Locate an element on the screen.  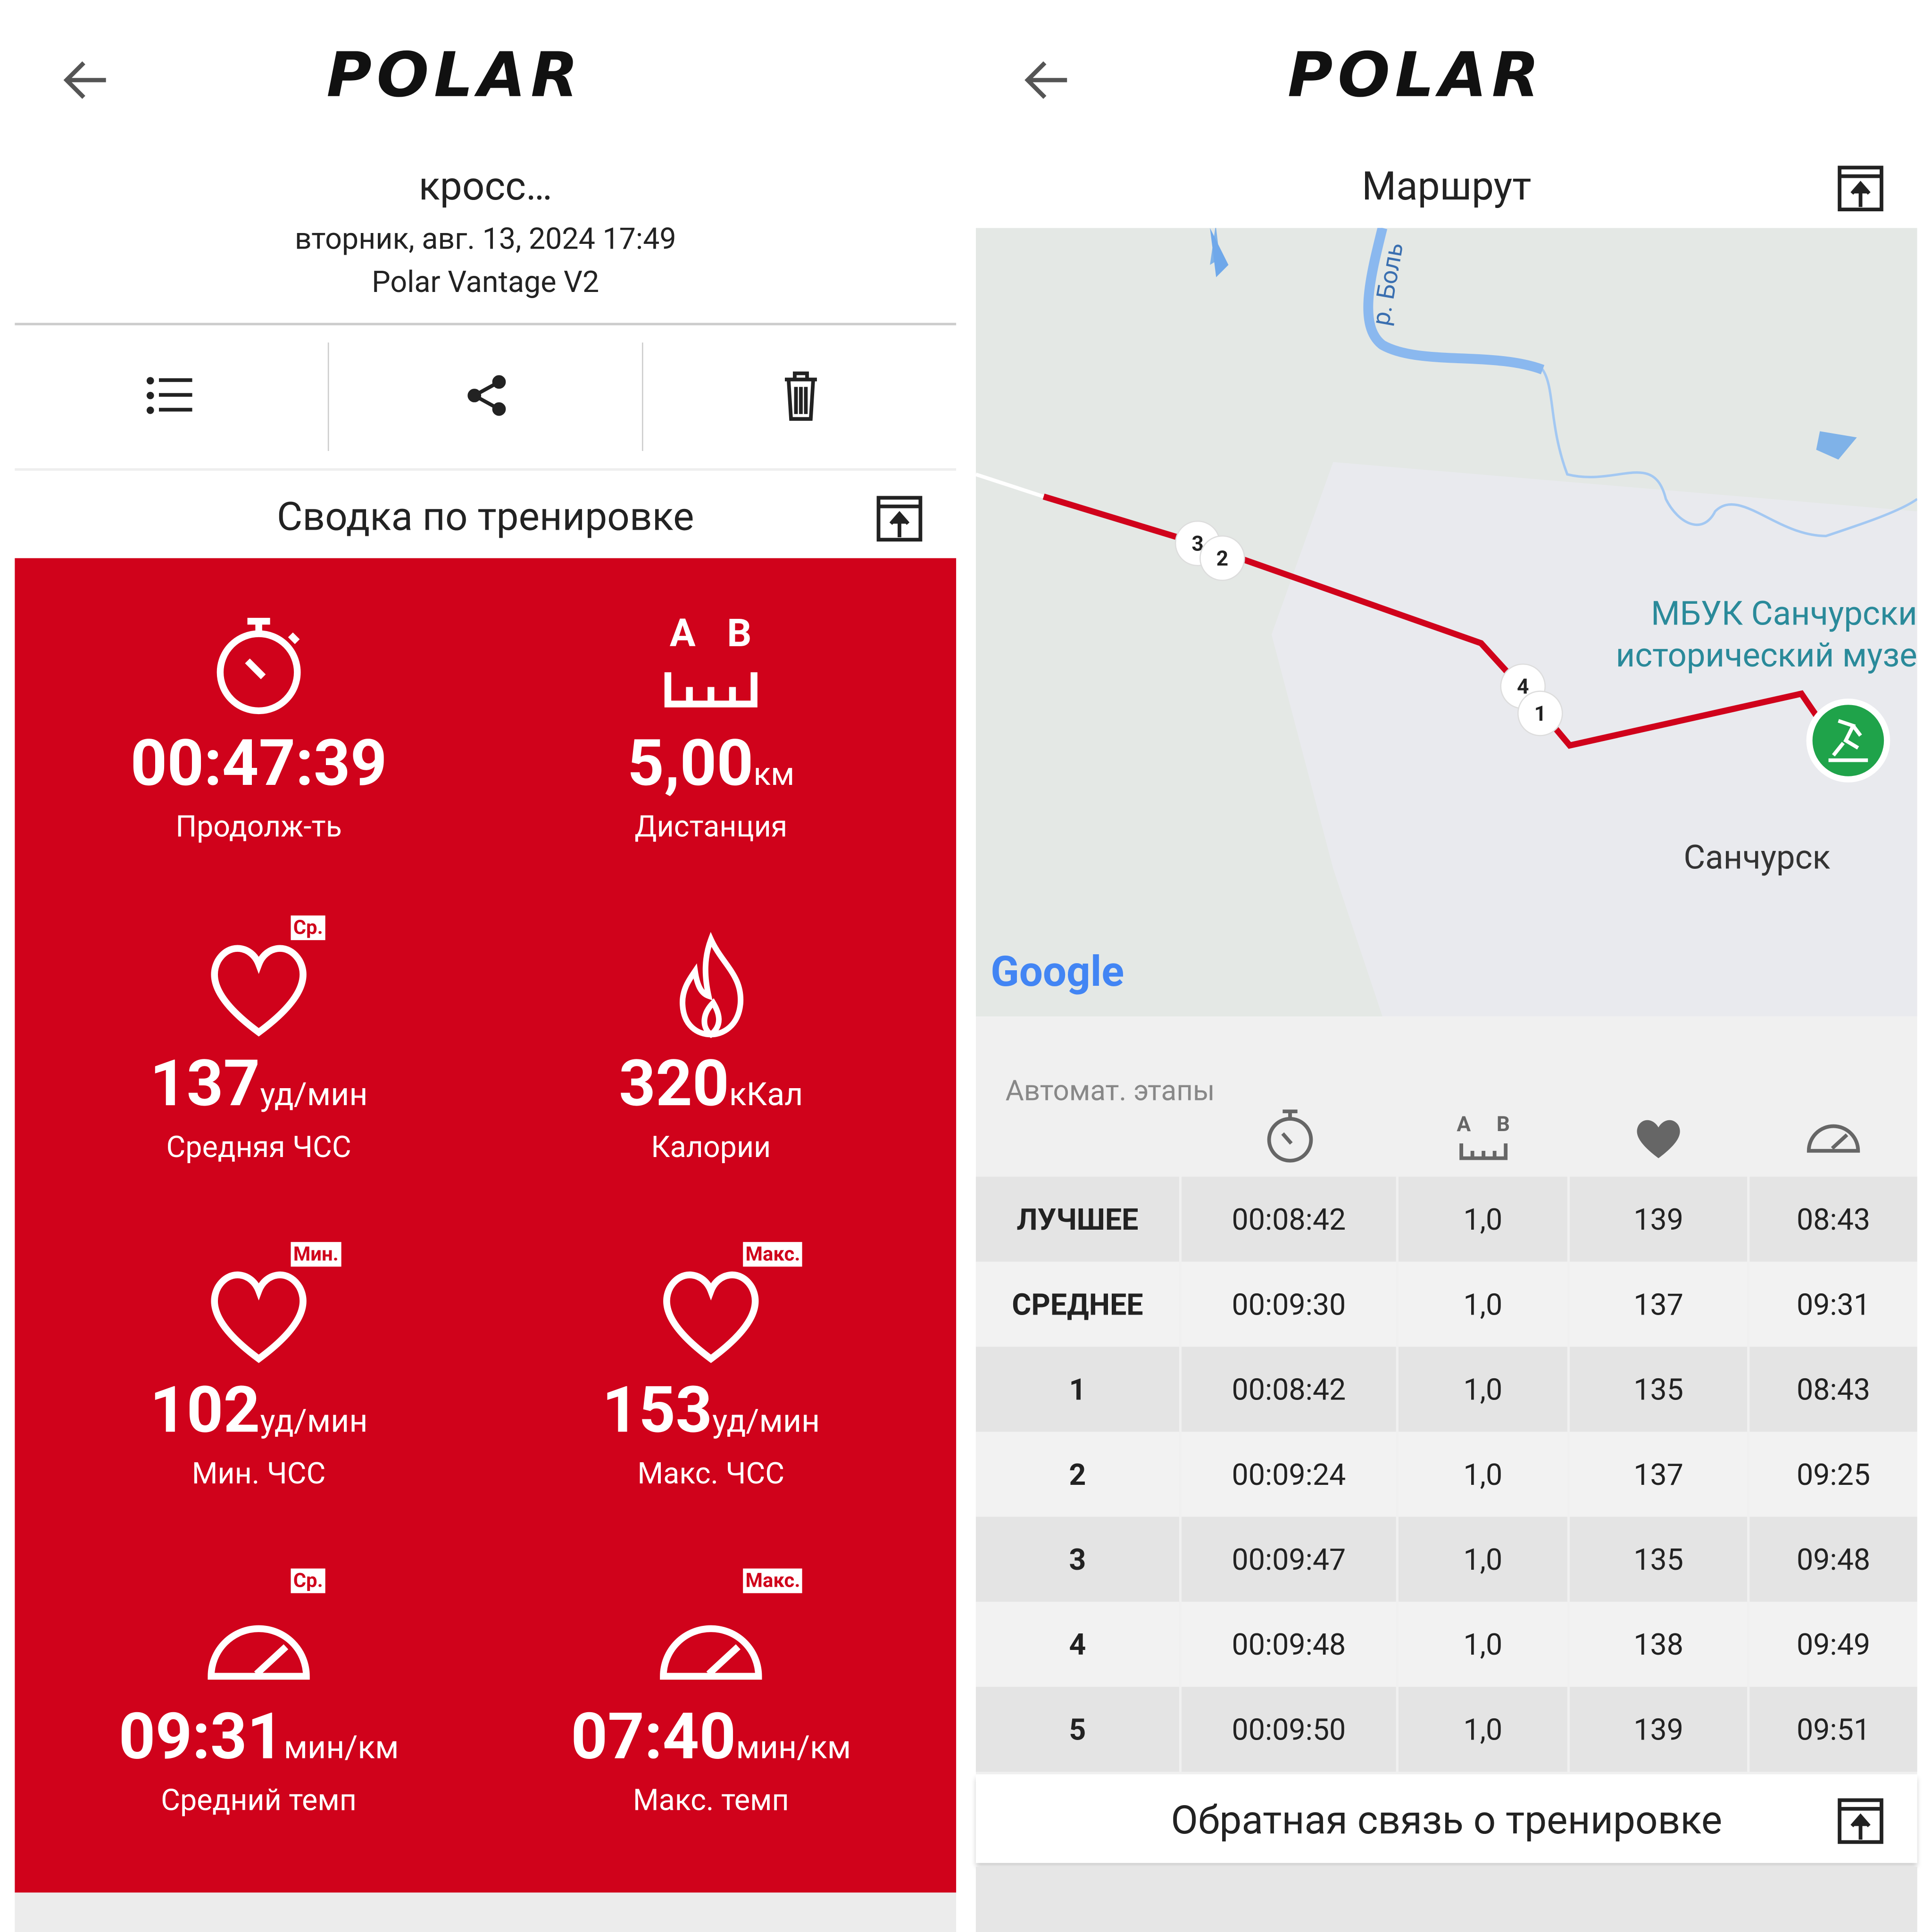
lap-name: 5 is located at coordinates (1077, 1729).